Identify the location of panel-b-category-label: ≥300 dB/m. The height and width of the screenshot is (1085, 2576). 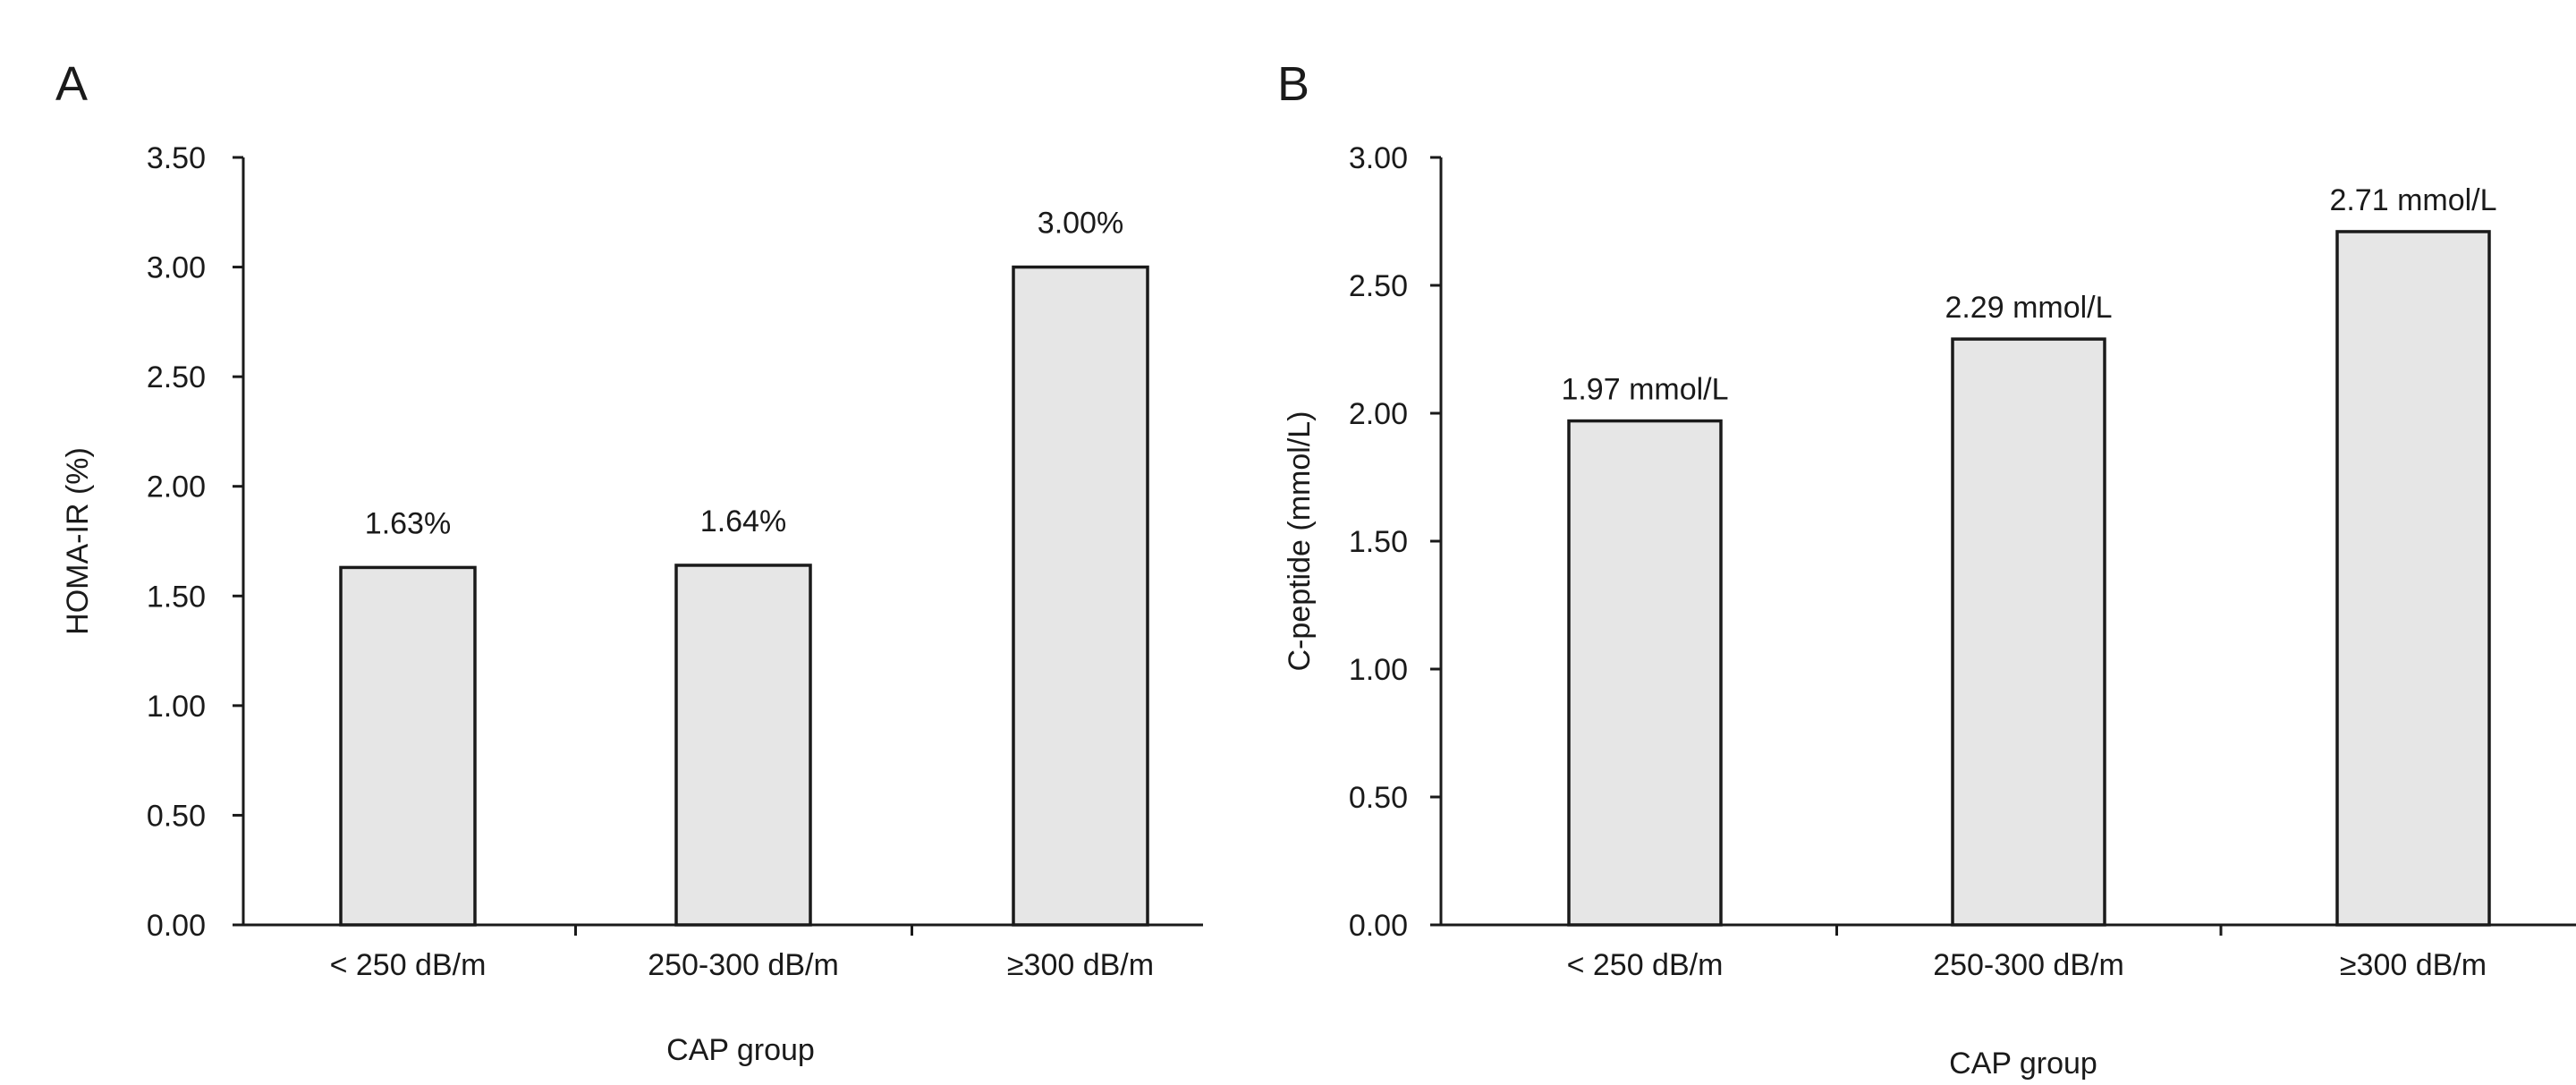
(2413, 965).